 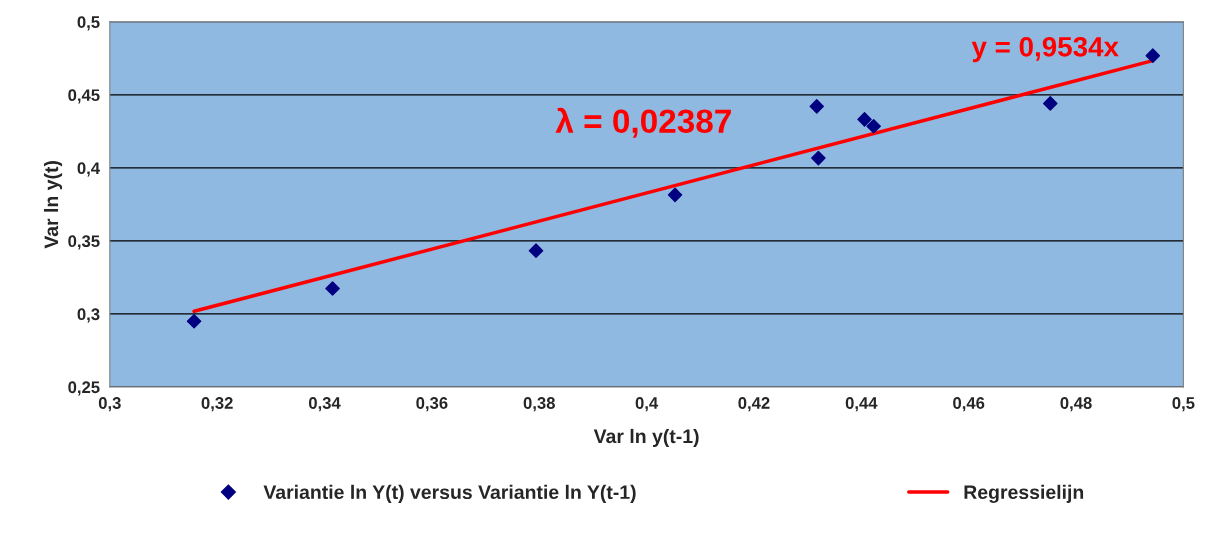 I want to click on x-tick-label: 0,44, so click(x=861, y=404).